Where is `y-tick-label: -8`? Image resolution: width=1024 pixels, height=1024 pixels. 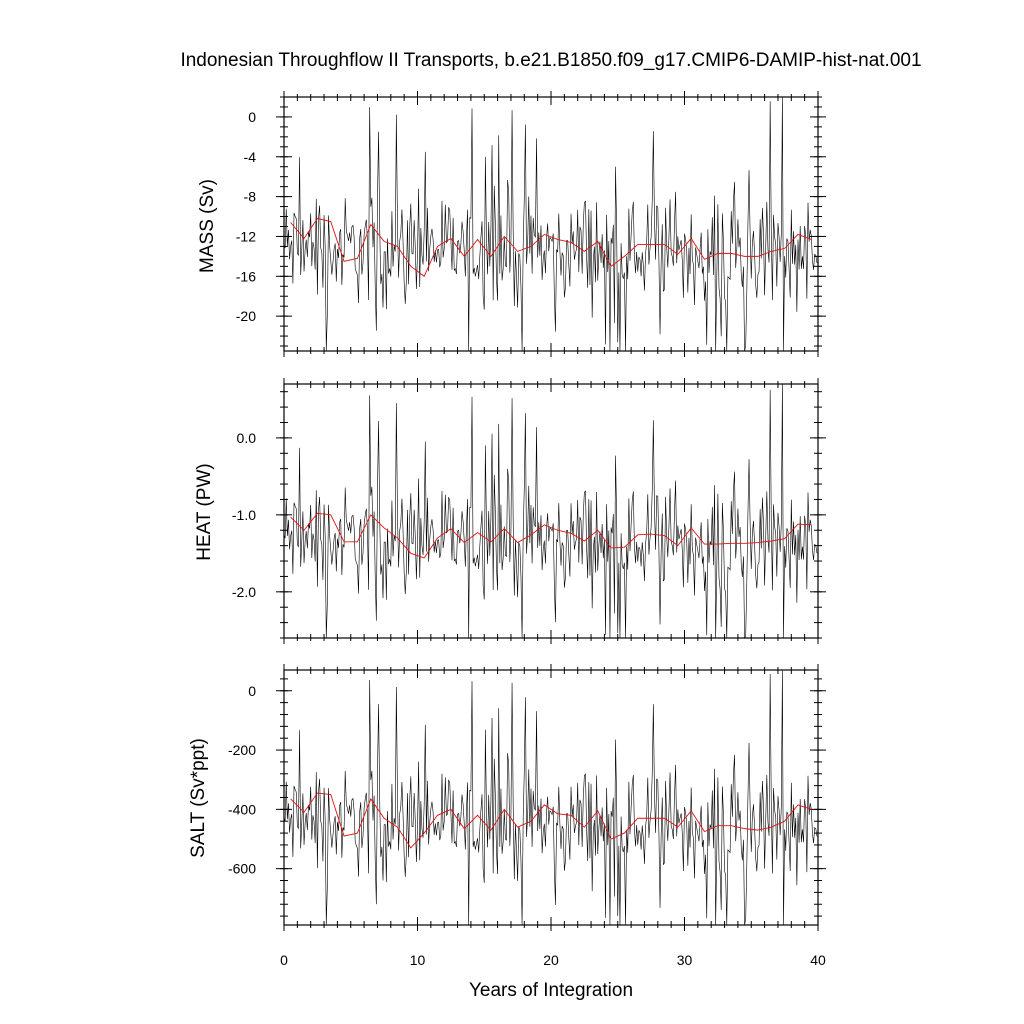 y-tick-label: -8 is located at coordinates (250, 197).